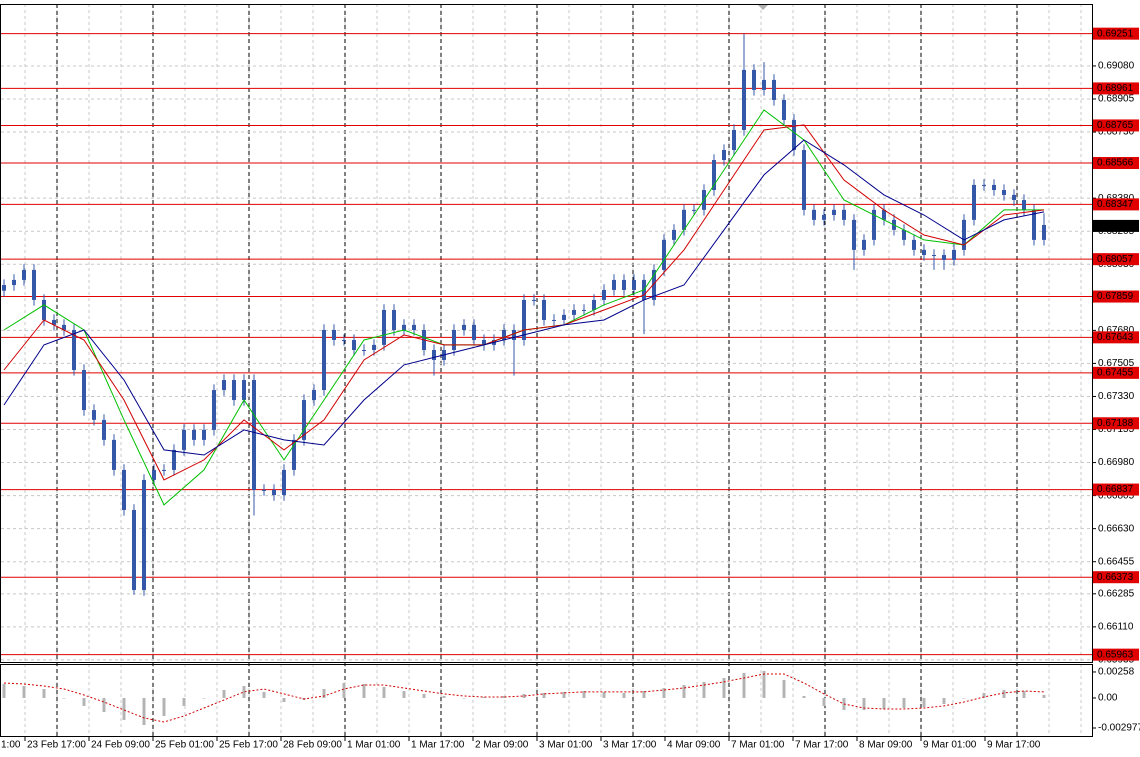 The image size is (1140, 757). Describe the element at coordinates (1116, 672) in the screenshot. I see `macd-tick-label: 0.00258` at that location.